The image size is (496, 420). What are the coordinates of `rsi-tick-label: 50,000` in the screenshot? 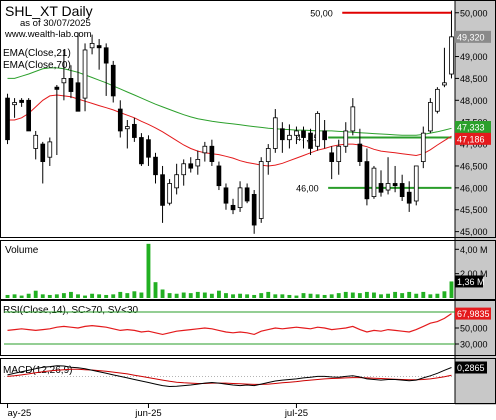 It's located at (474, 329).